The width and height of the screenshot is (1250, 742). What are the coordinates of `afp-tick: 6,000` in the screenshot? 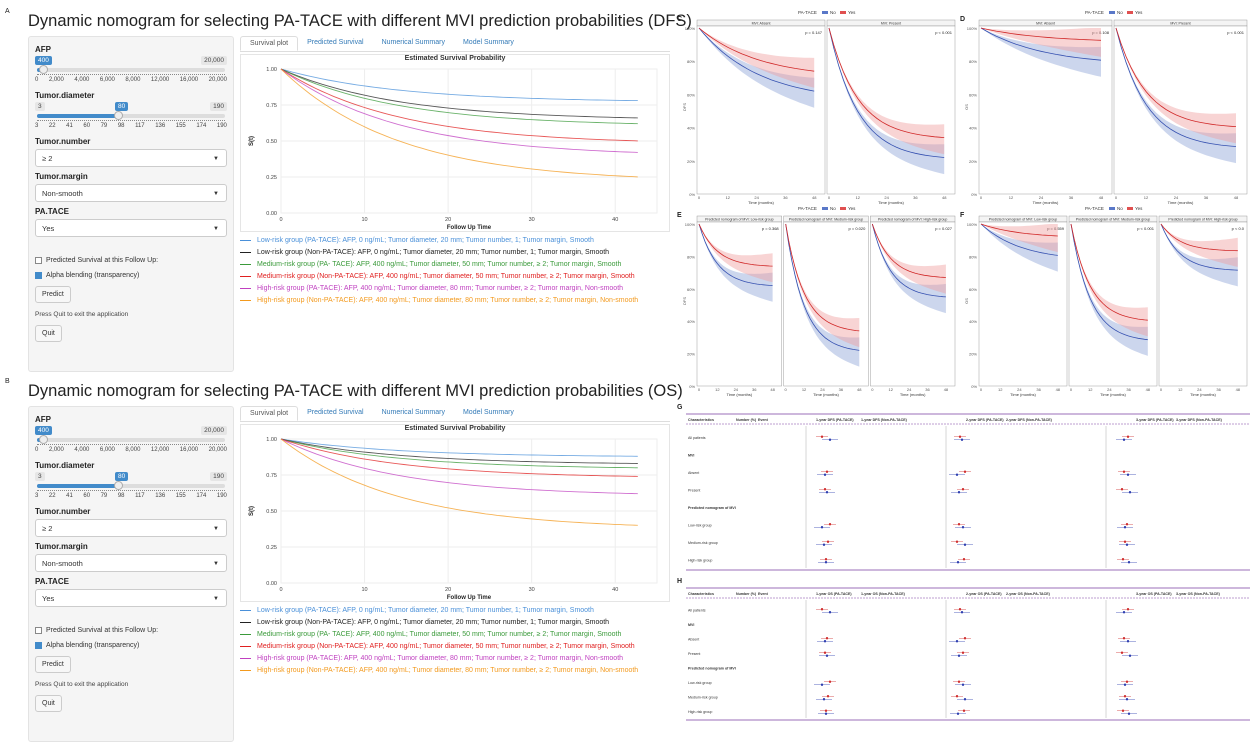 It's located at (107, 450).